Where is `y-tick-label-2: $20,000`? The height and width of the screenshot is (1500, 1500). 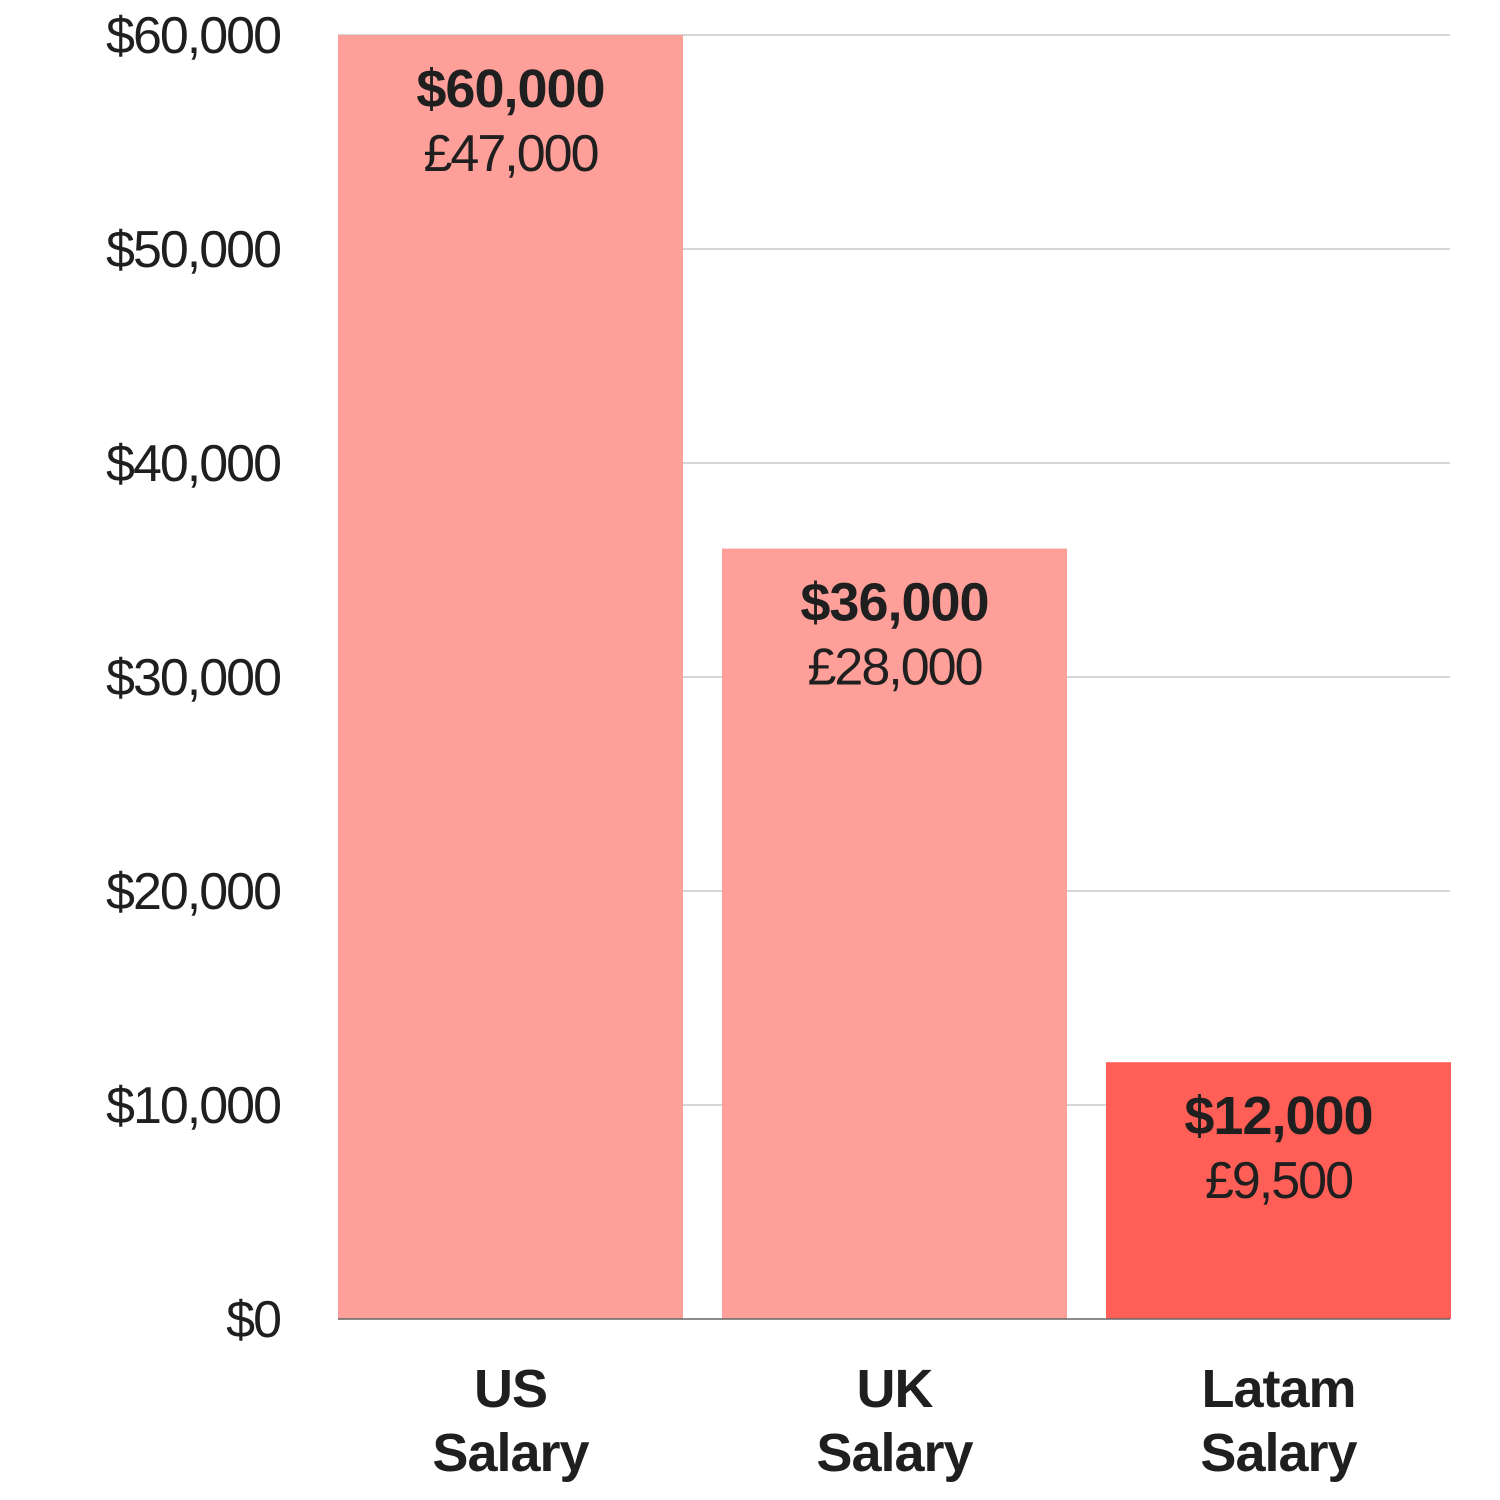
y-tick-label-2: $20,000 is located at coordinates (193, 892).